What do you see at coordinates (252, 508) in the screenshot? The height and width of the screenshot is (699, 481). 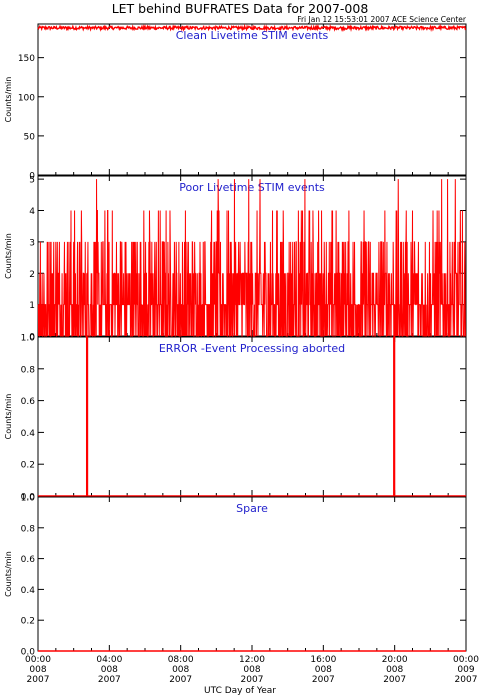 I see `panel-title: Spare` at bounding box center [252, 508].